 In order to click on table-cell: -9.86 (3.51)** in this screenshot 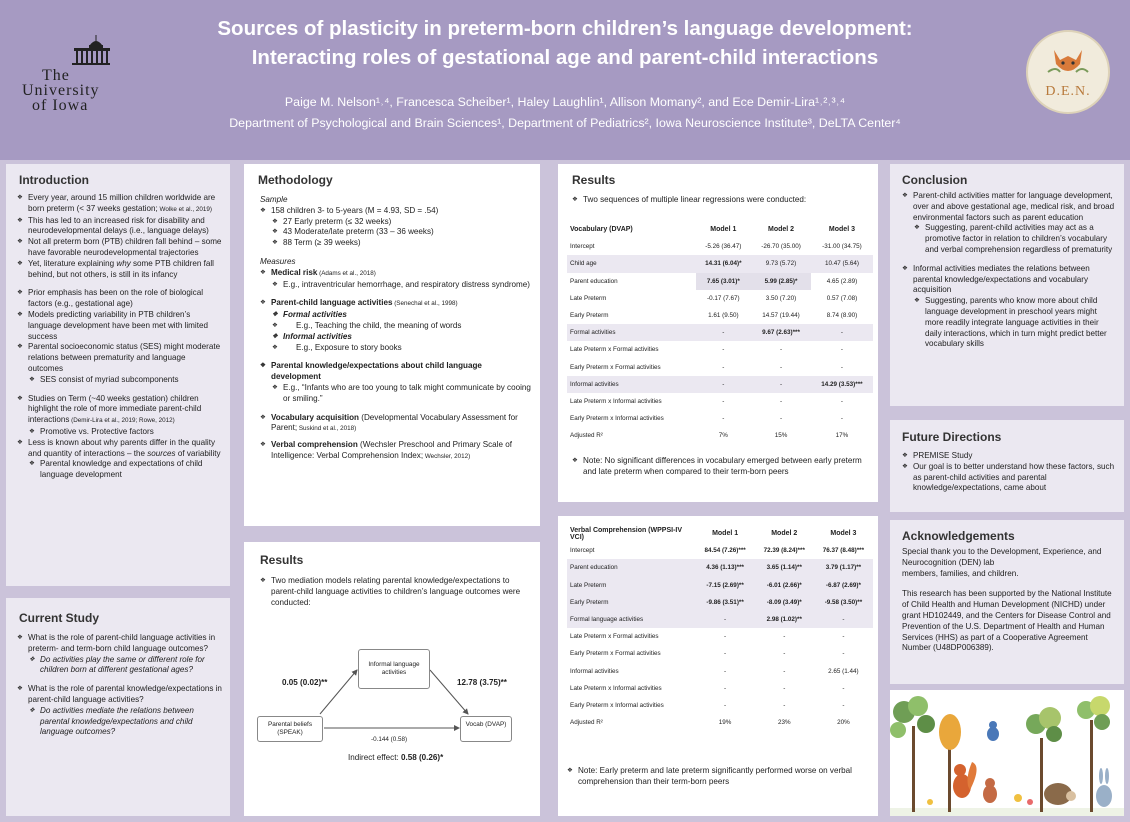, I will do `click(725, 602)`.